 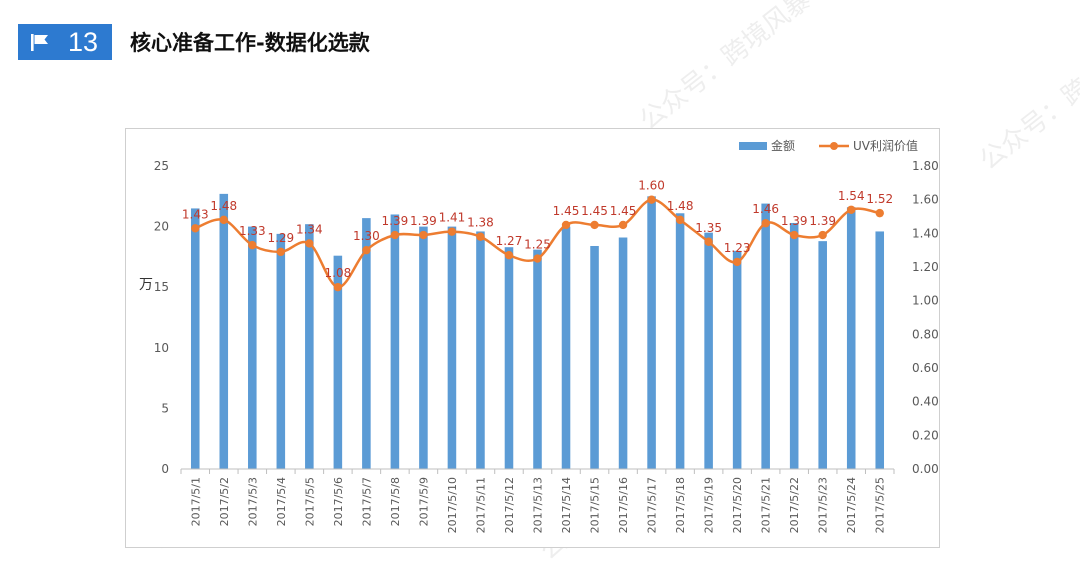 I want to click on data-label: 1.27, so click(x=509, y=241).